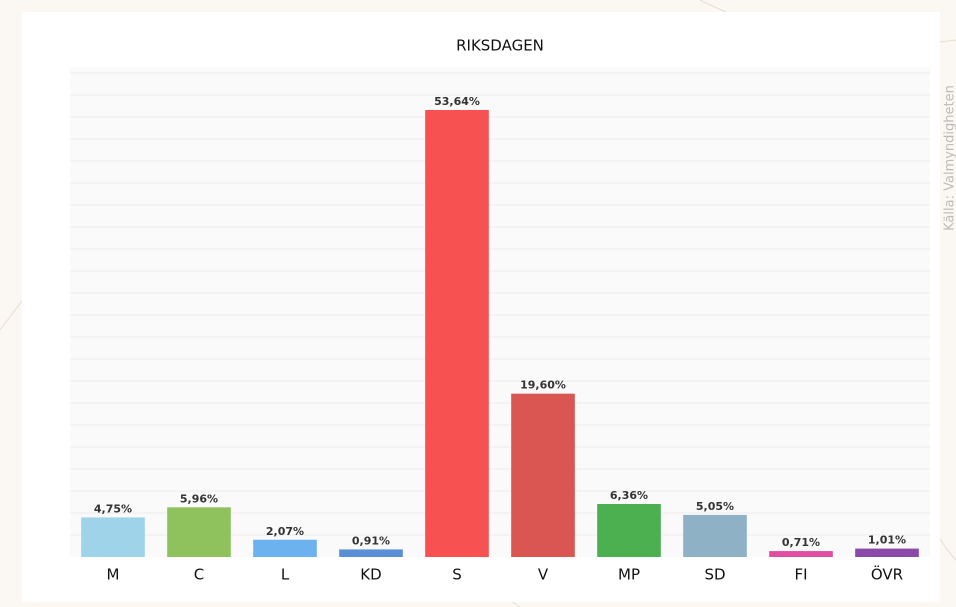 The height and width of the screenshot is (607, 956). I want to click on x-tick-label: V, so click(543, 575).